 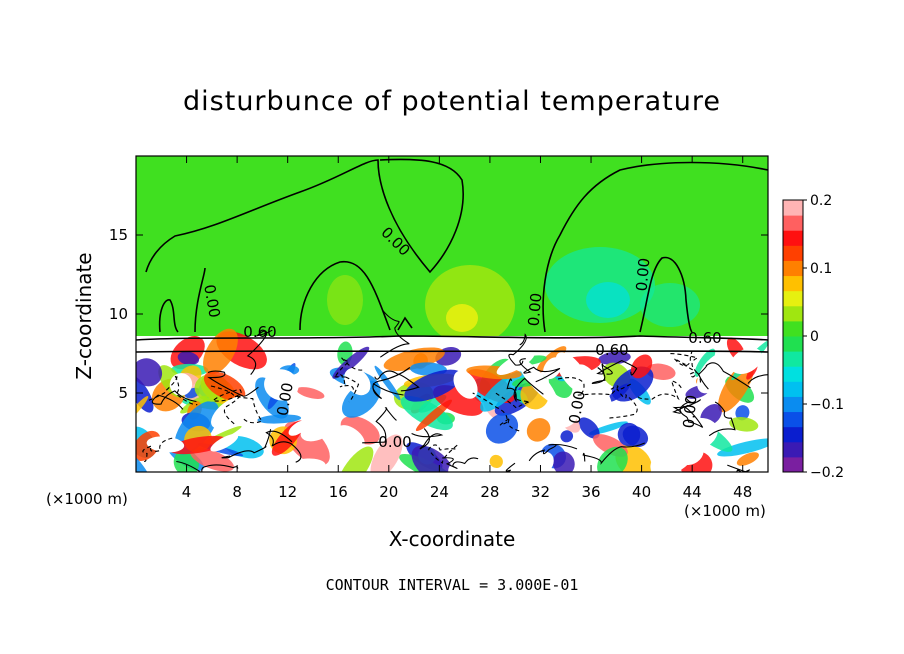 I want to click on x-tick-label: 12, so click(x=287, y=492).